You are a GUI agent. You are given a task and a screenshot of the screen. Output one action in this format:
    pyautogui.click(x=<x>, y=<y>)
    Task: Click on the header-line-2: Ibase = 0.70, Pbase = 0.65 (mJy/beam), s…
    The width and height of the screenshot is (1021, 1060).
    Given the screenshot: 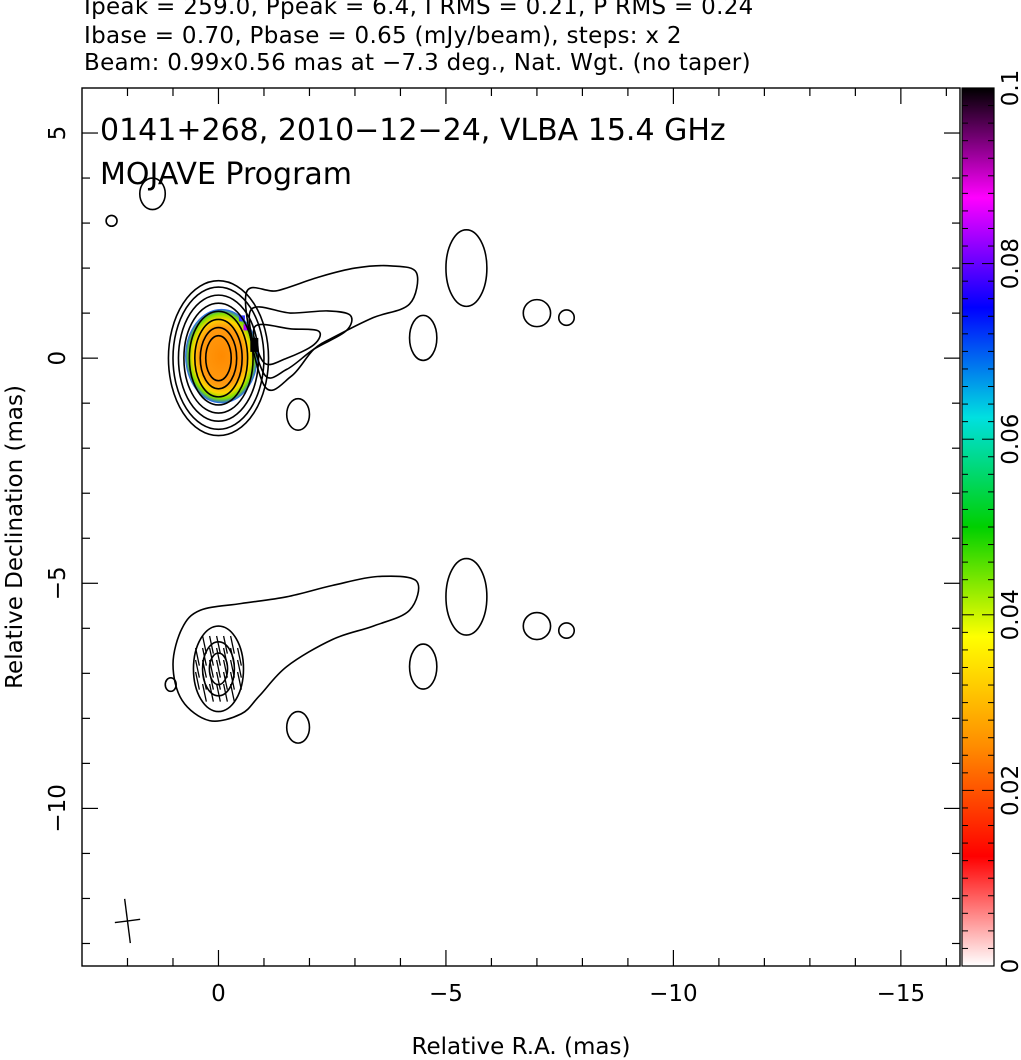 What is the action you would take?
    pyautogui.click(x=383, y=36)
    